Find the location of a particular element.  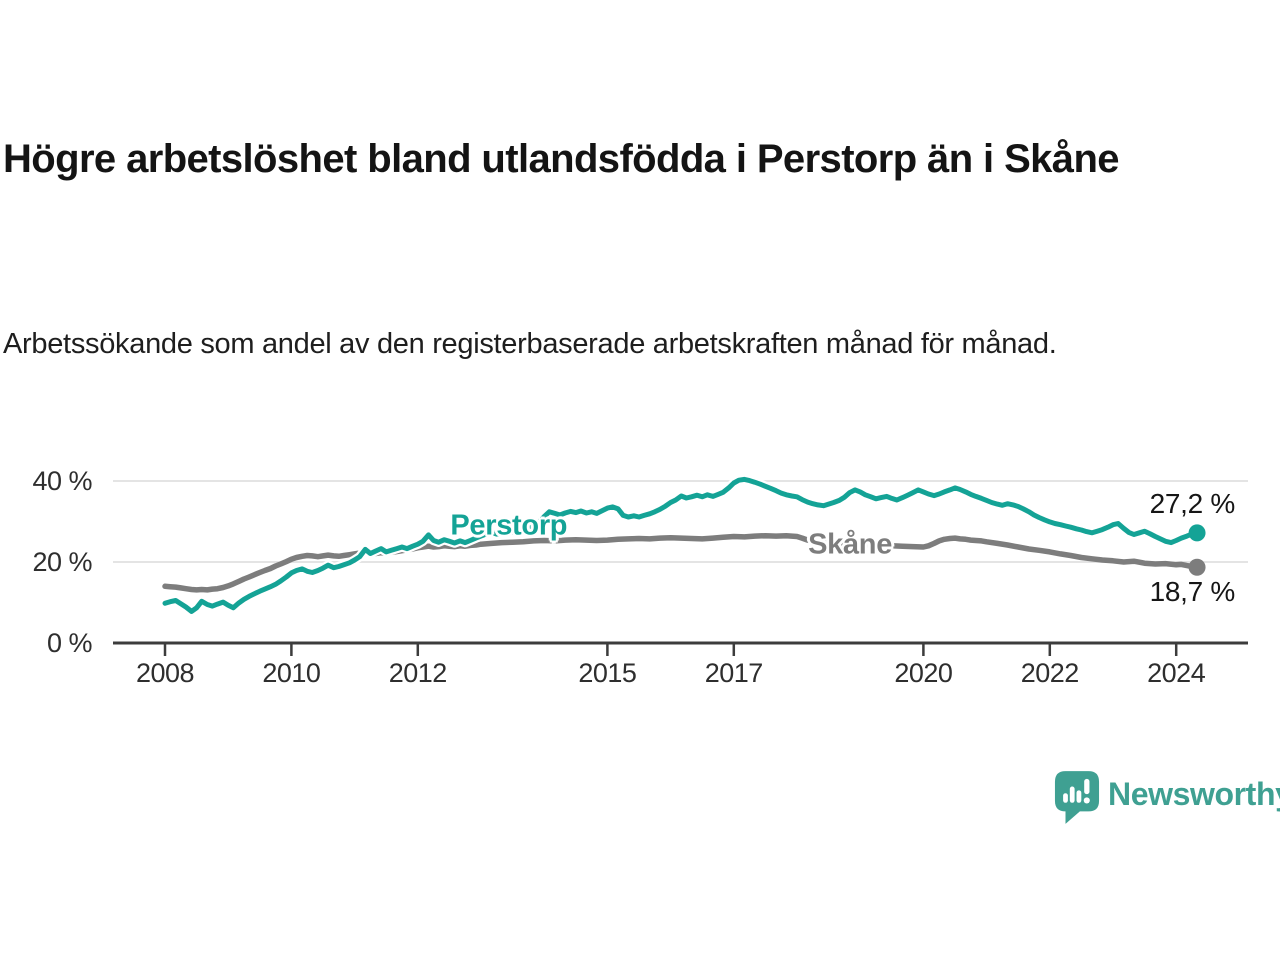

x-tick-label: 2024 is located at coordinates (1176, 673).